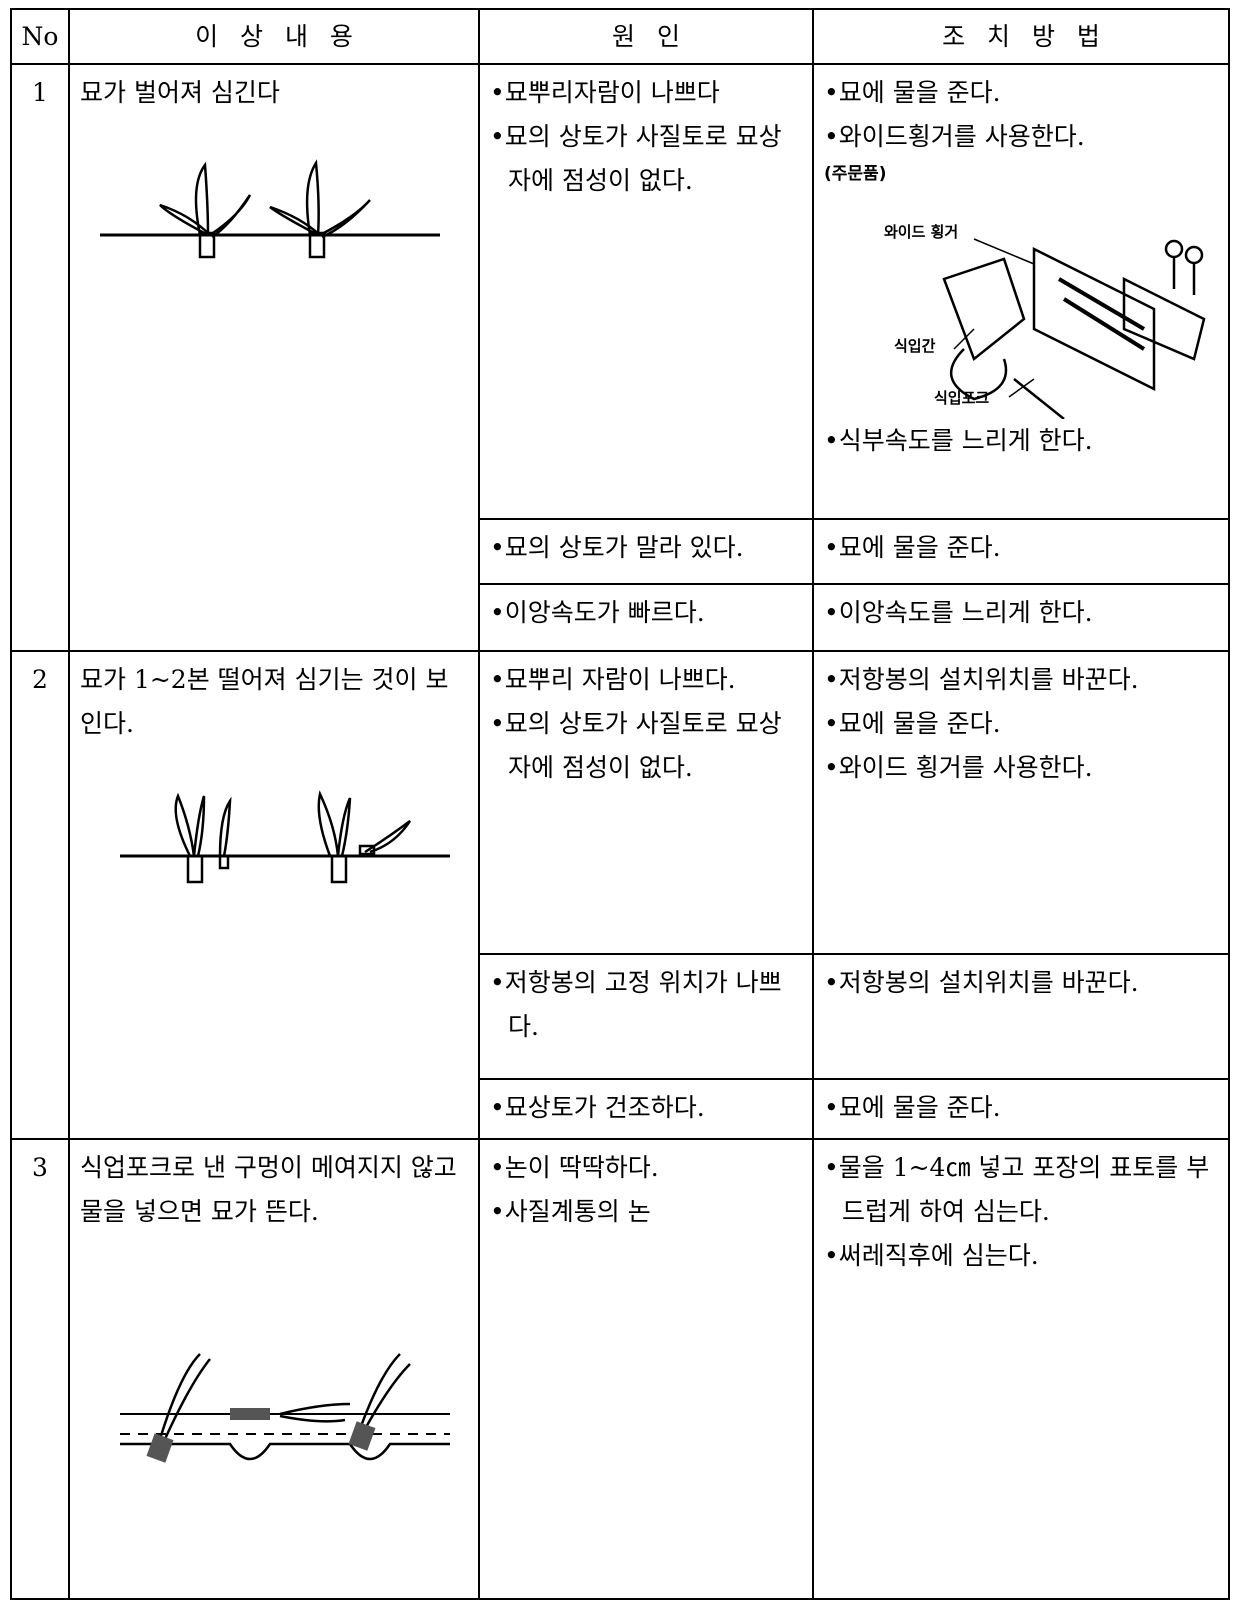 The width and height of the screenshot is (1259, 1607). I want to click on header-cell: No, so click(40, 36).